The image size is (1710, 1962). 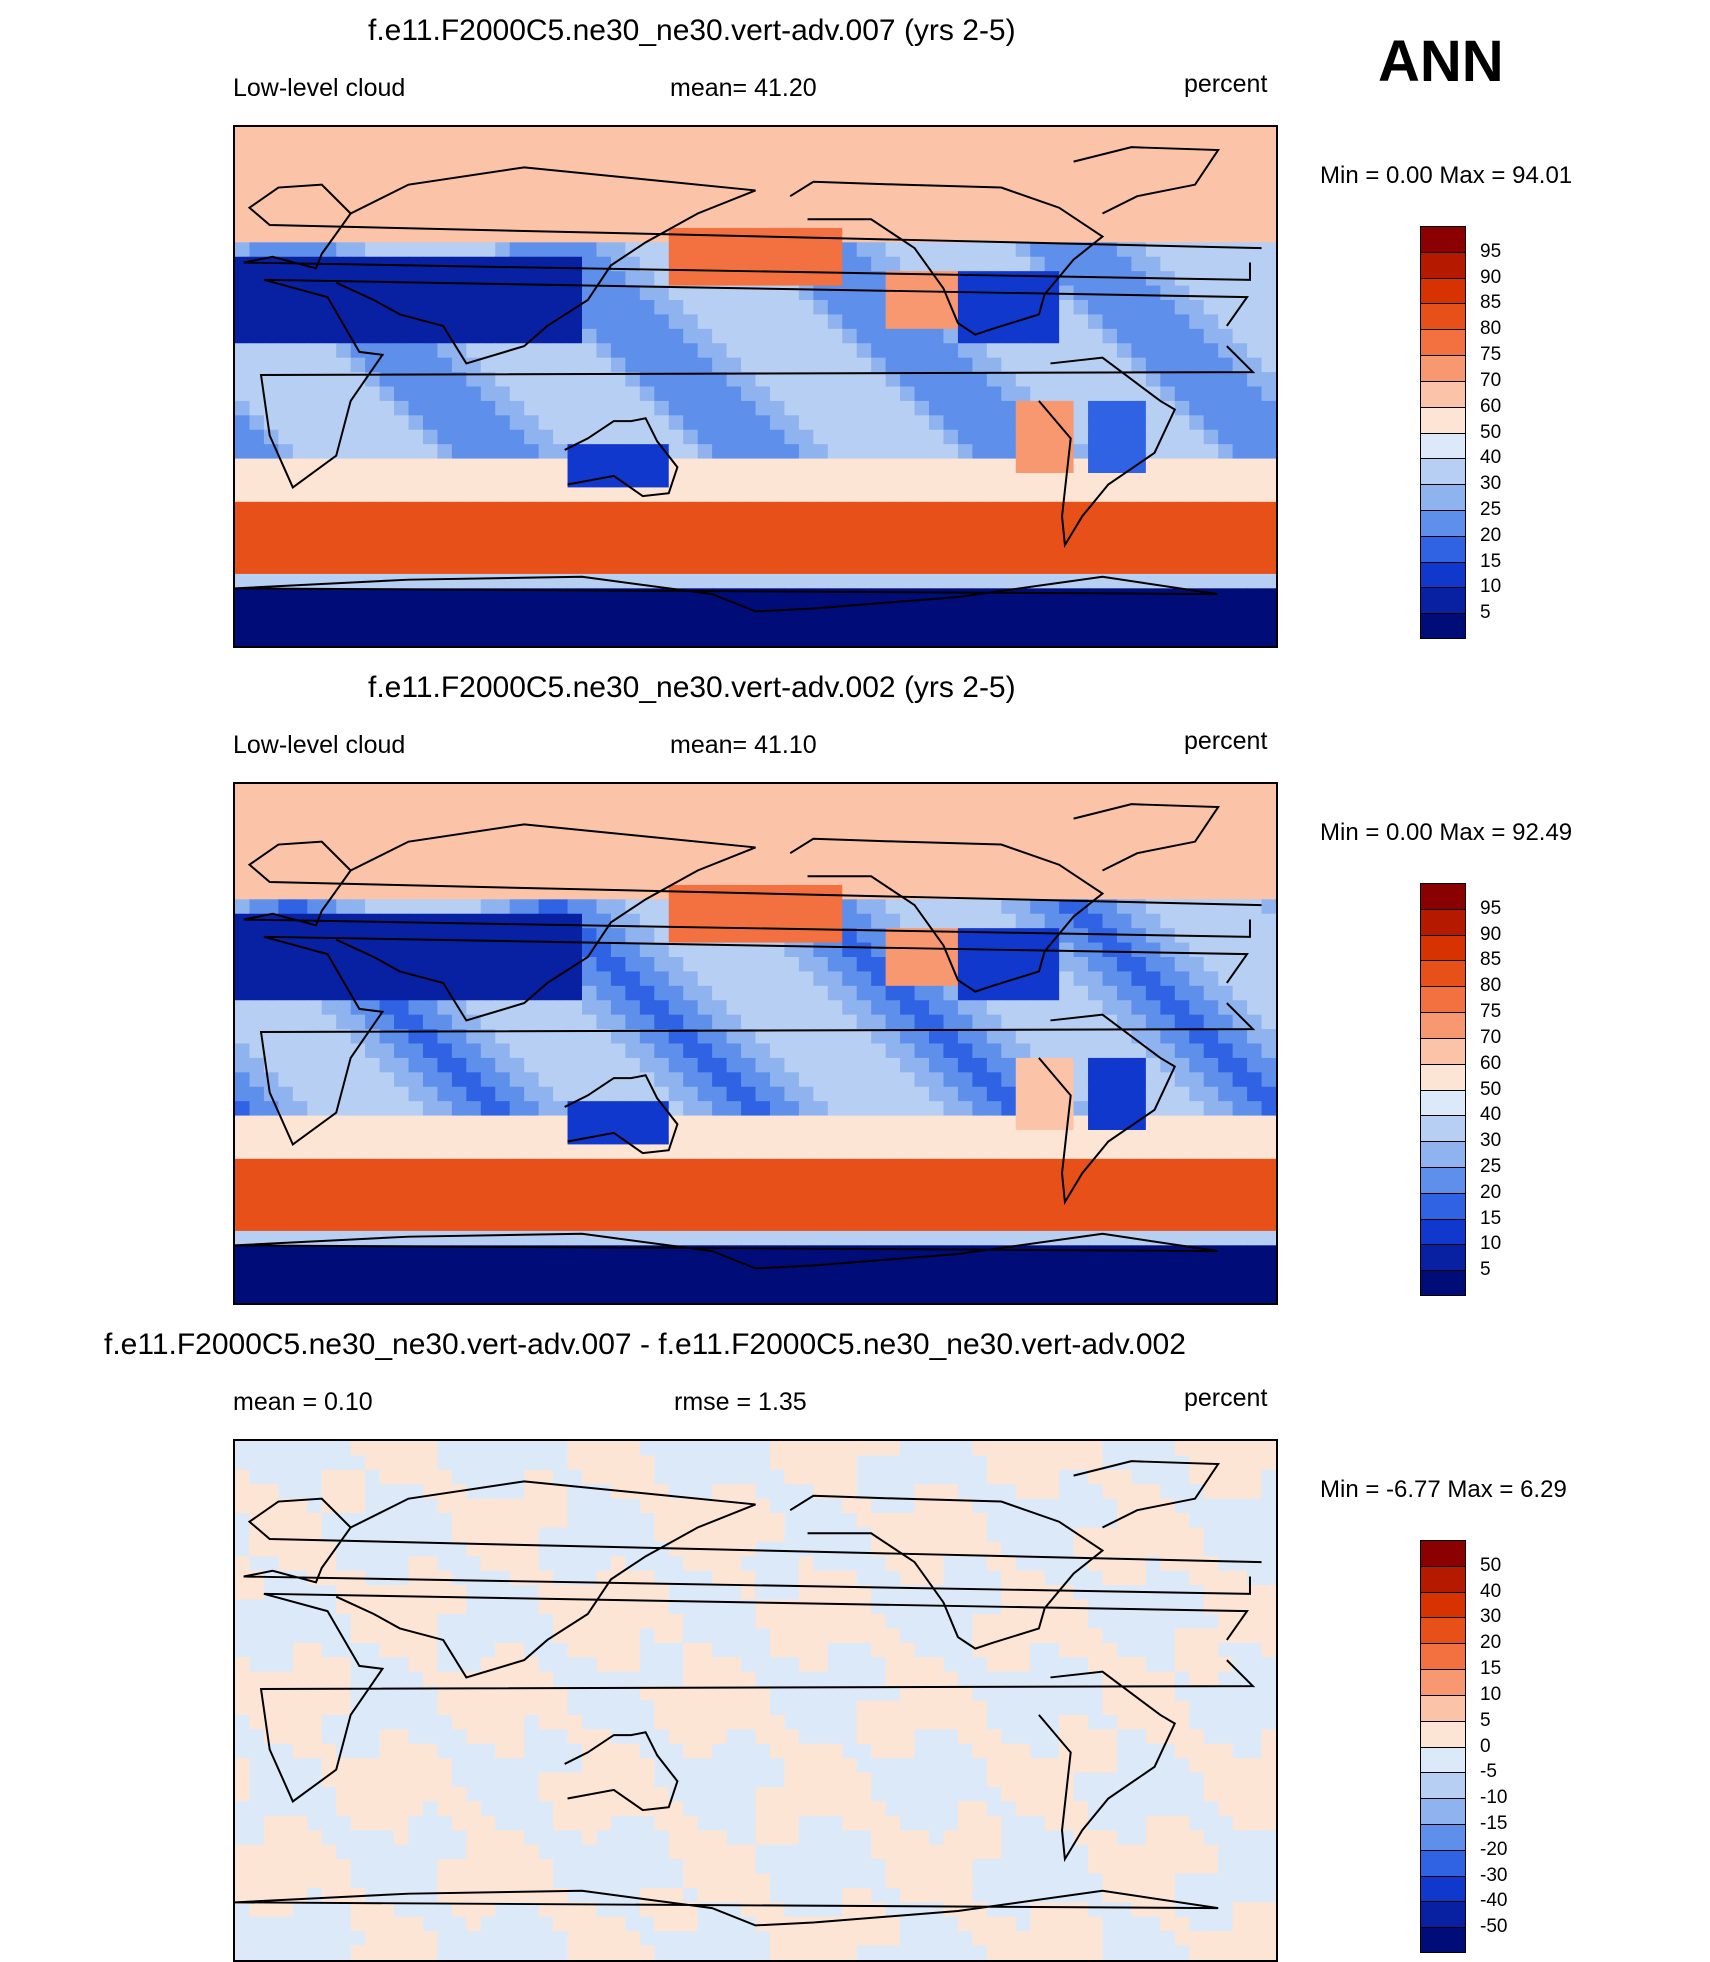 I want to click on colorbar-tick-label: 80, so click(x=1491, y=329).